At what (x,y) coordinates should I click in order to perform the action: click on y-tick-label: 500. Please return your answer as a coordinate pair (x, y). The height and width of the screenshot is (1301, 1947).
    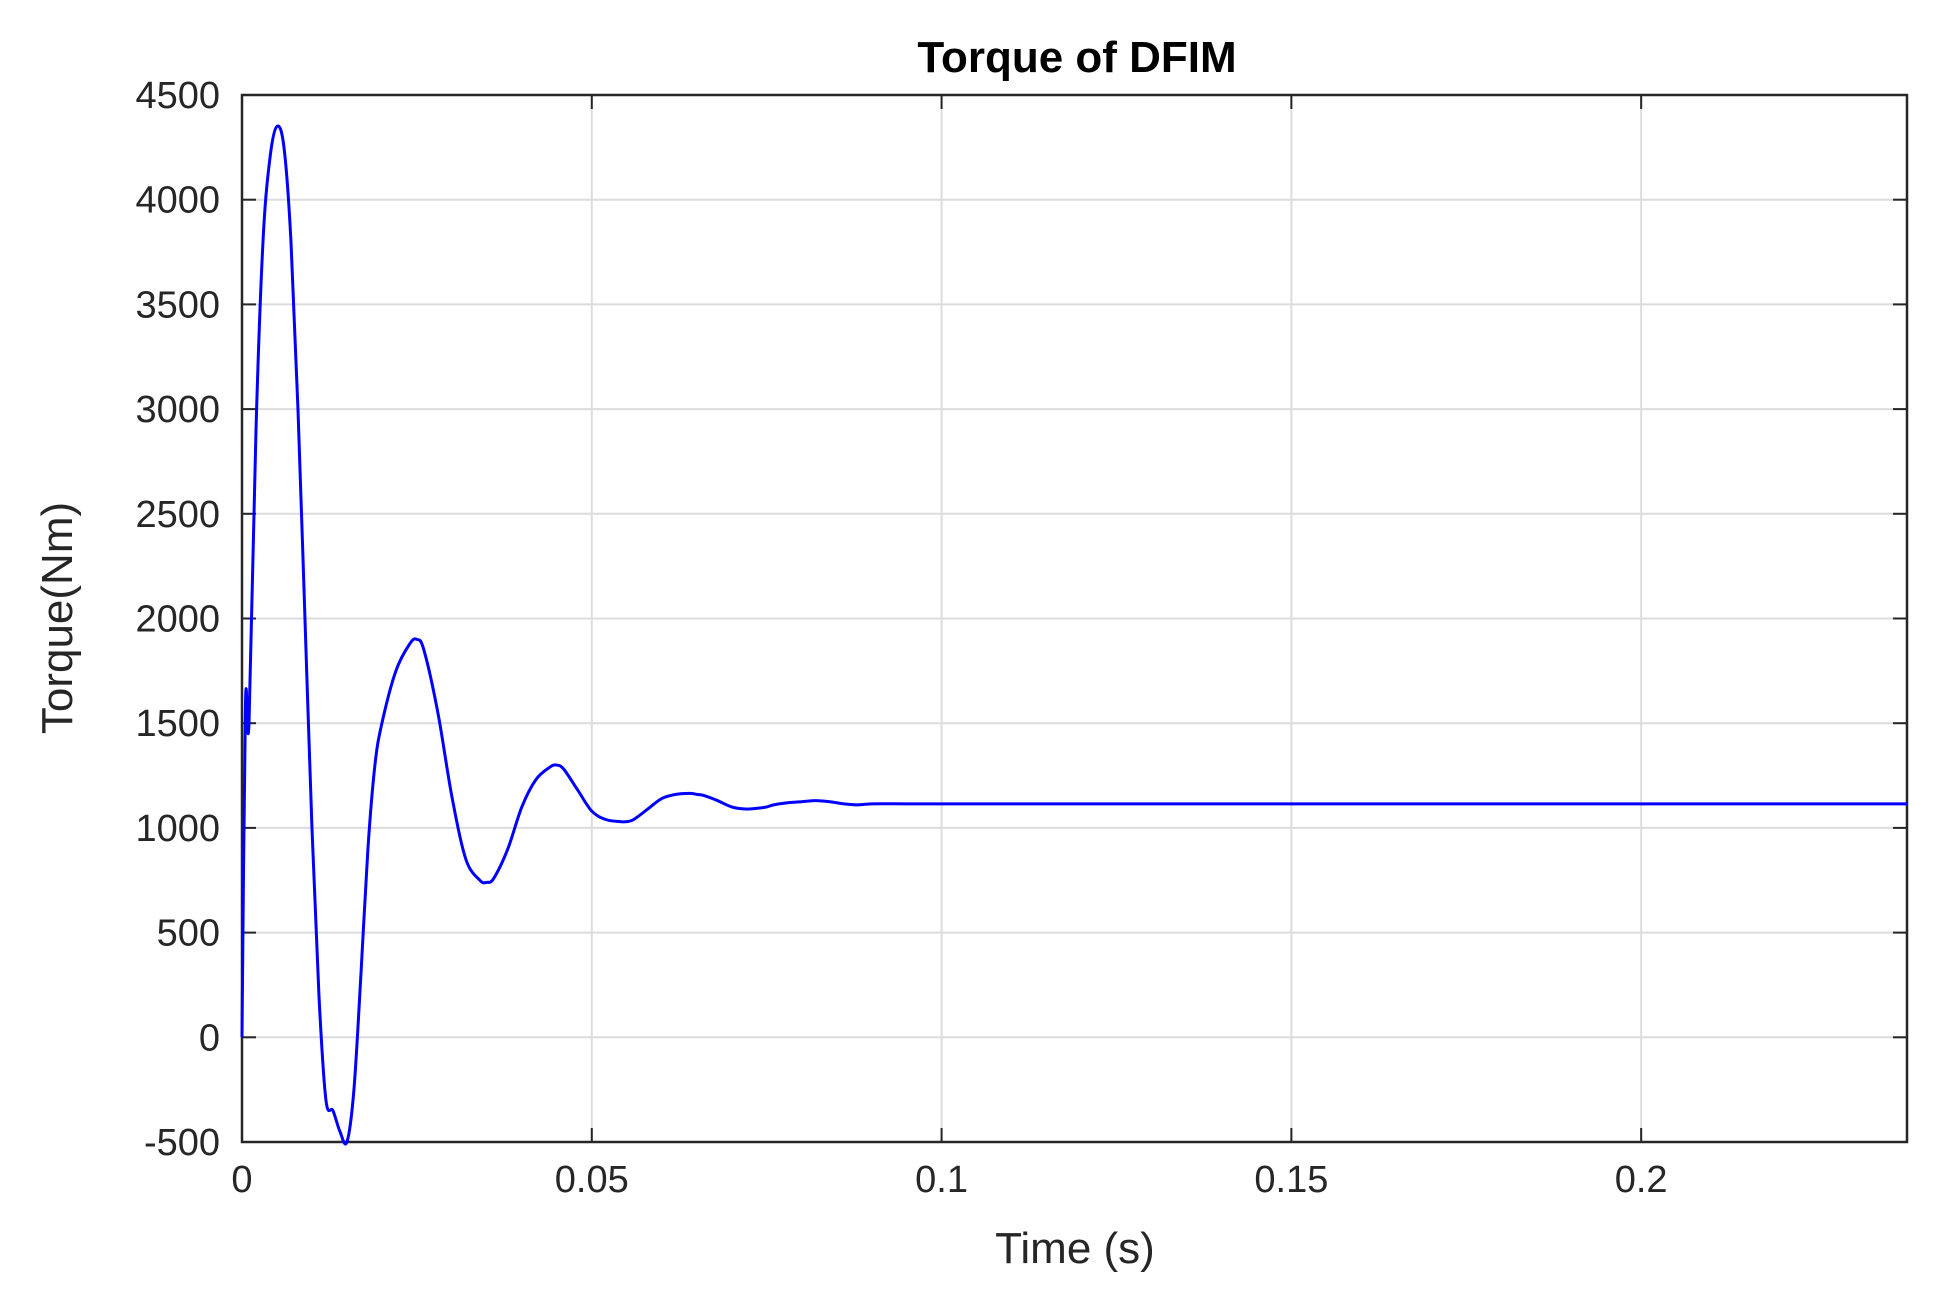
    Looking at the image, I should click on (188, 934).